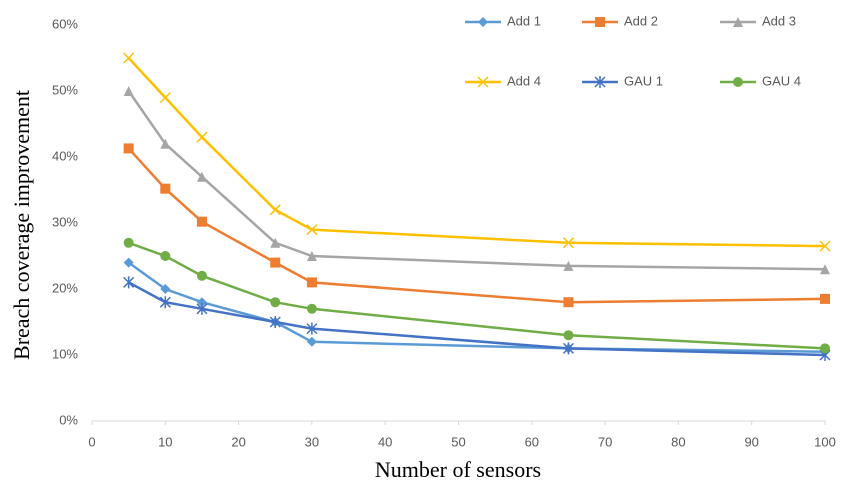  Describe the element at coordinates (643, 80) in the screenshot. I see `legend-label: GAU 1` at that location.